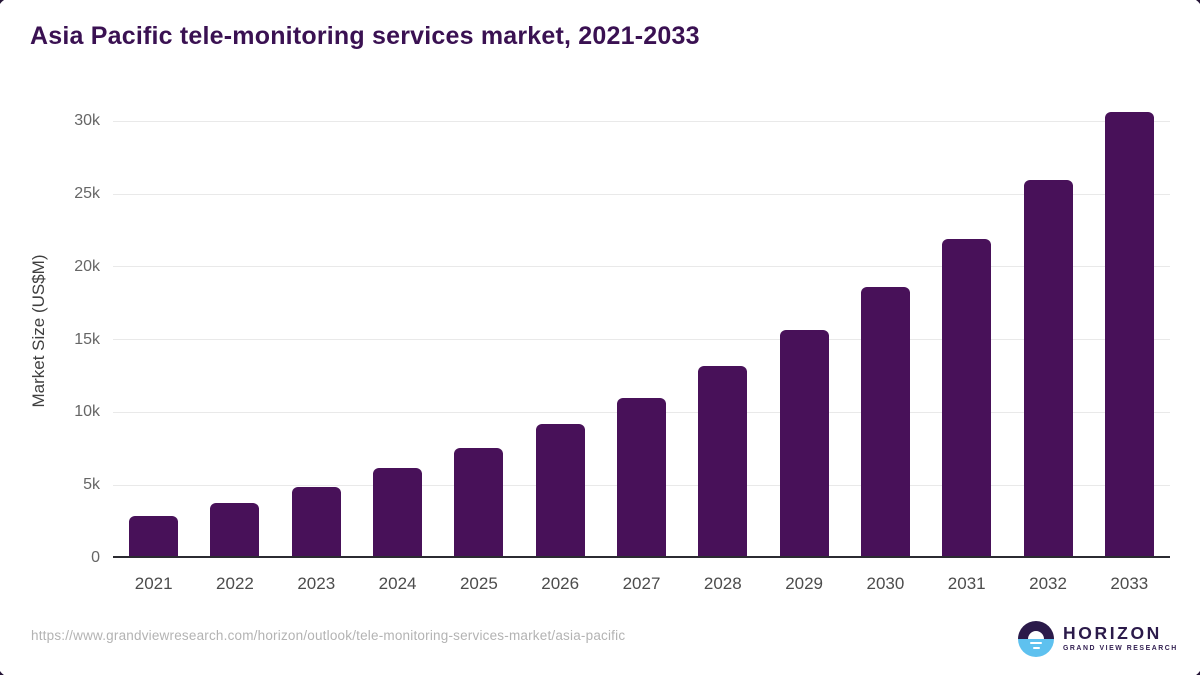 The image size is (1200, 675). What do you see at coordinates (885, 422) in the screenshot?
I see `bar-2030` at bounding box center [885, 422].